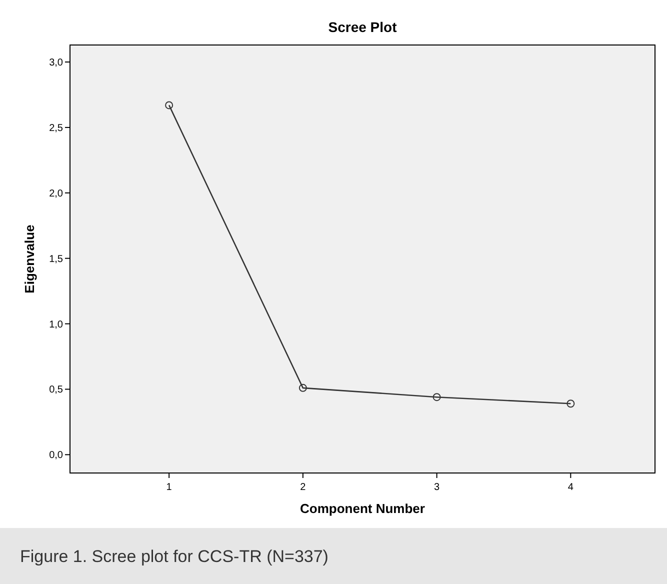 Image resolution: width=667 pixels, height=584 pixels. Describe the element at coordinates (363, 27) in the screenshot. I see `chart-title: Scree Plot` at that location.